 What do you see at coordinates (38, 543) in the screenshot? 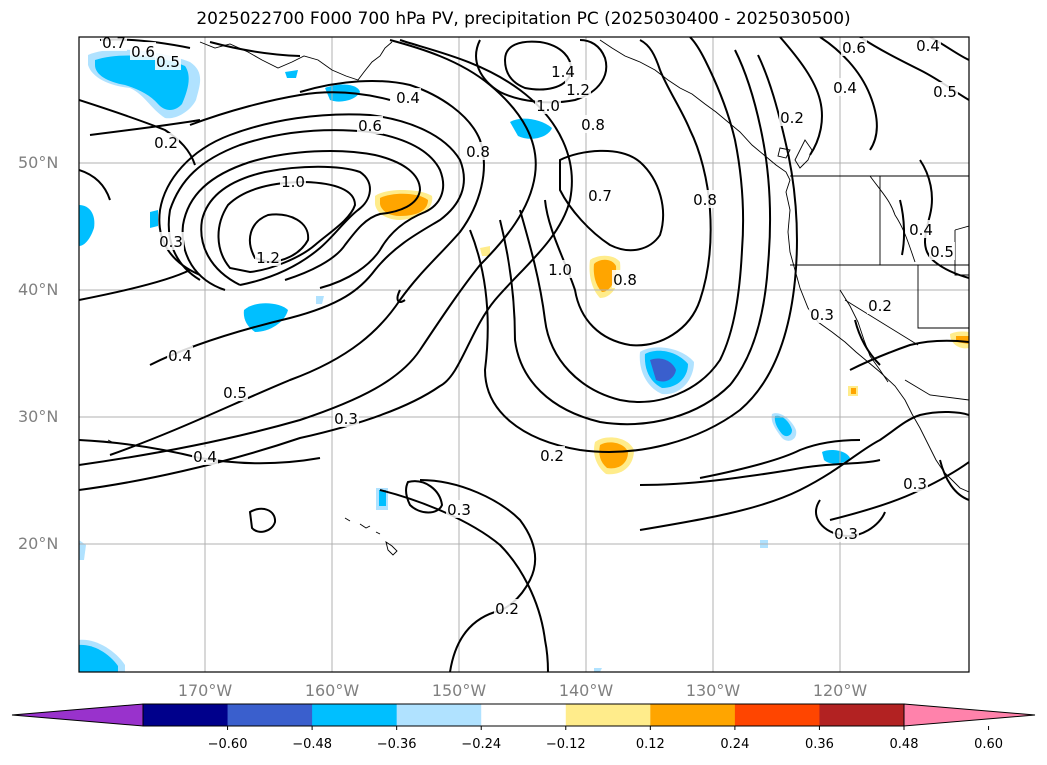
I see `lat-label: 20°N` at bounding box center [38, 543].